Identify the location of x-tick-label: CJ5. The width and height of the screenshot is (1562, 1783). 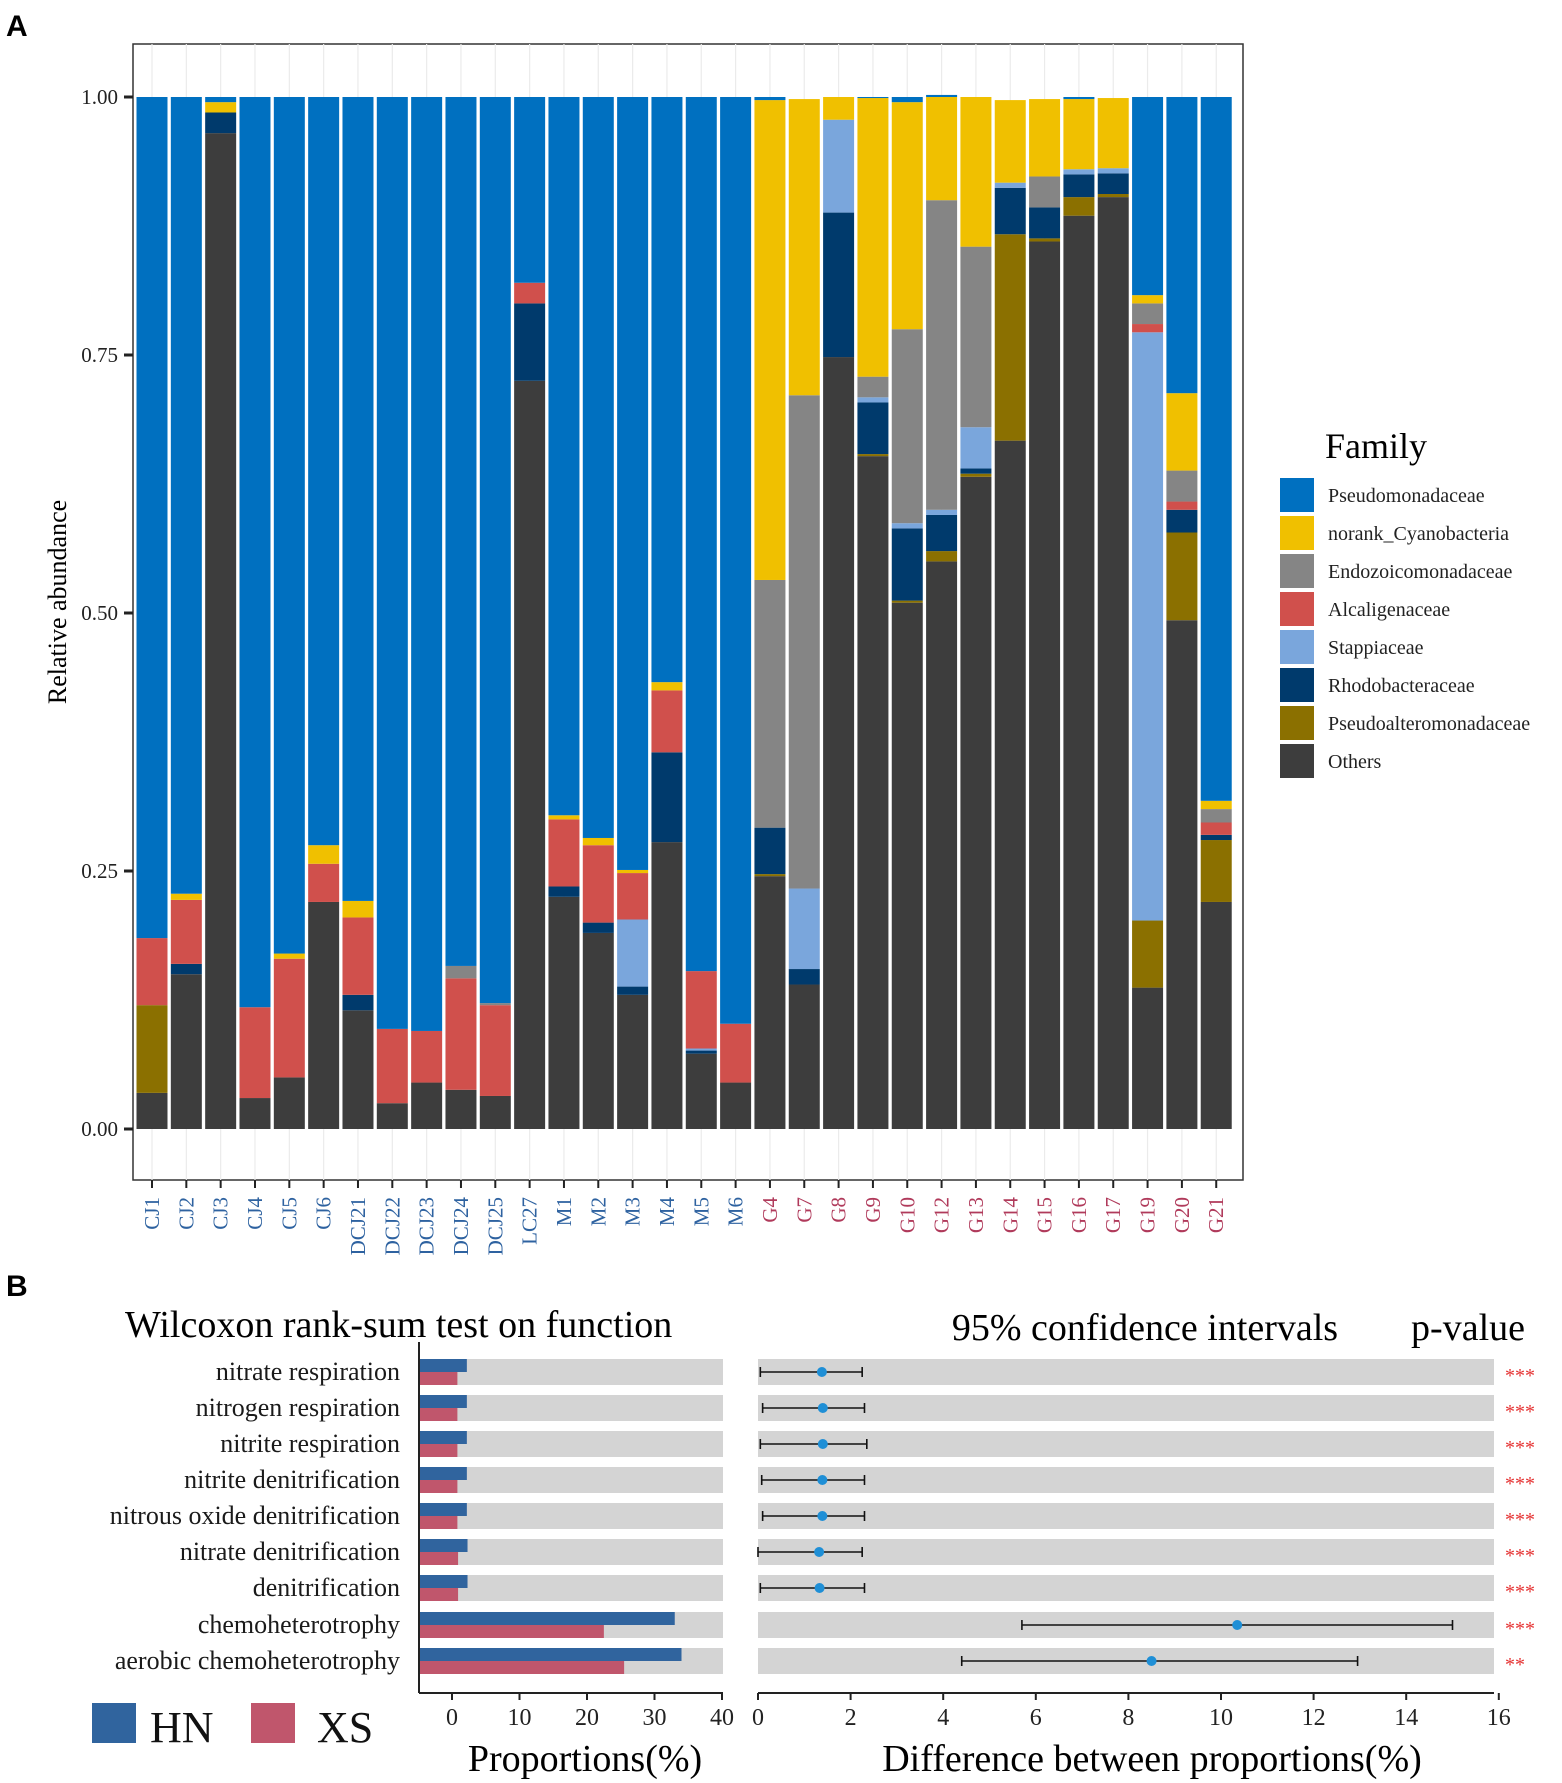
(289, 1213).